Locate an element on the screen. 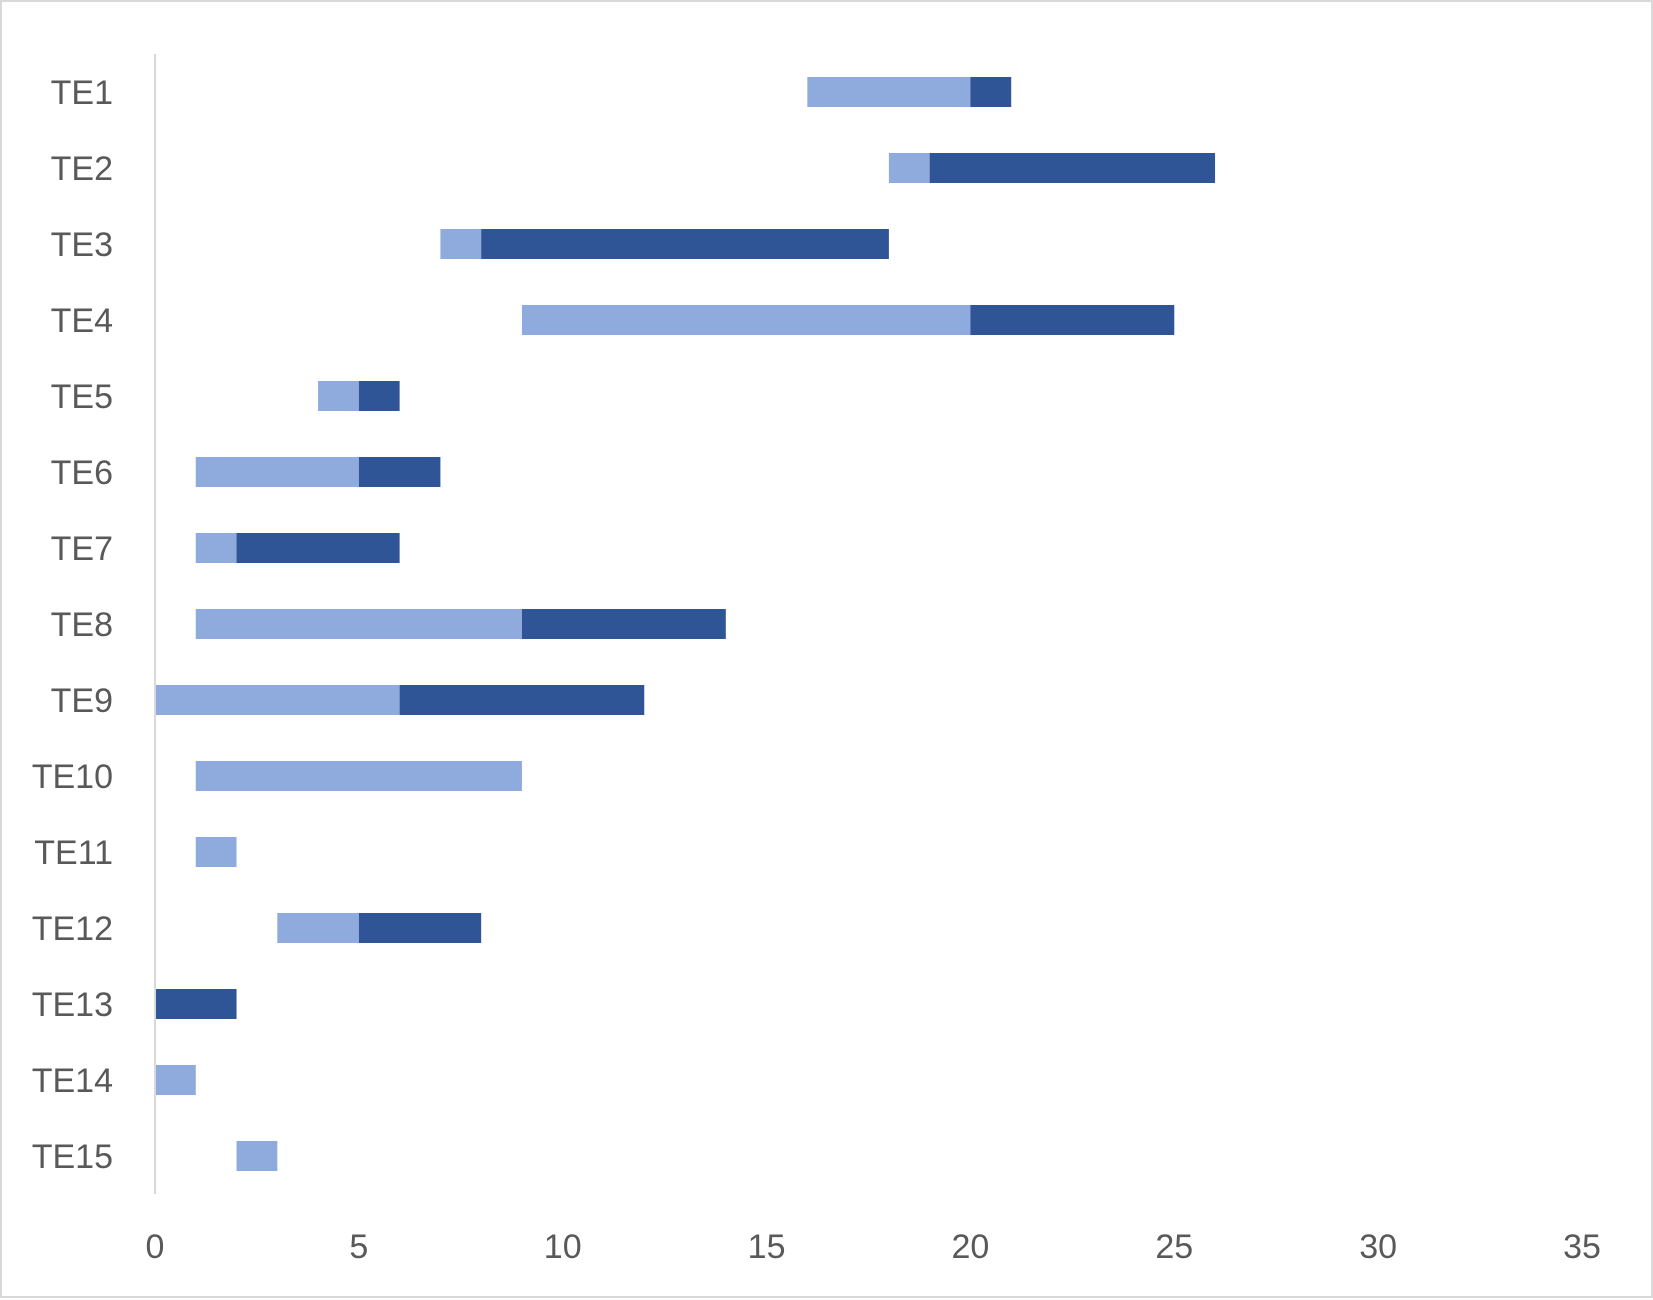 The height and width of the screenshot is (1300, 1653). category-label: TE3 is located at coordinates (82, 245).